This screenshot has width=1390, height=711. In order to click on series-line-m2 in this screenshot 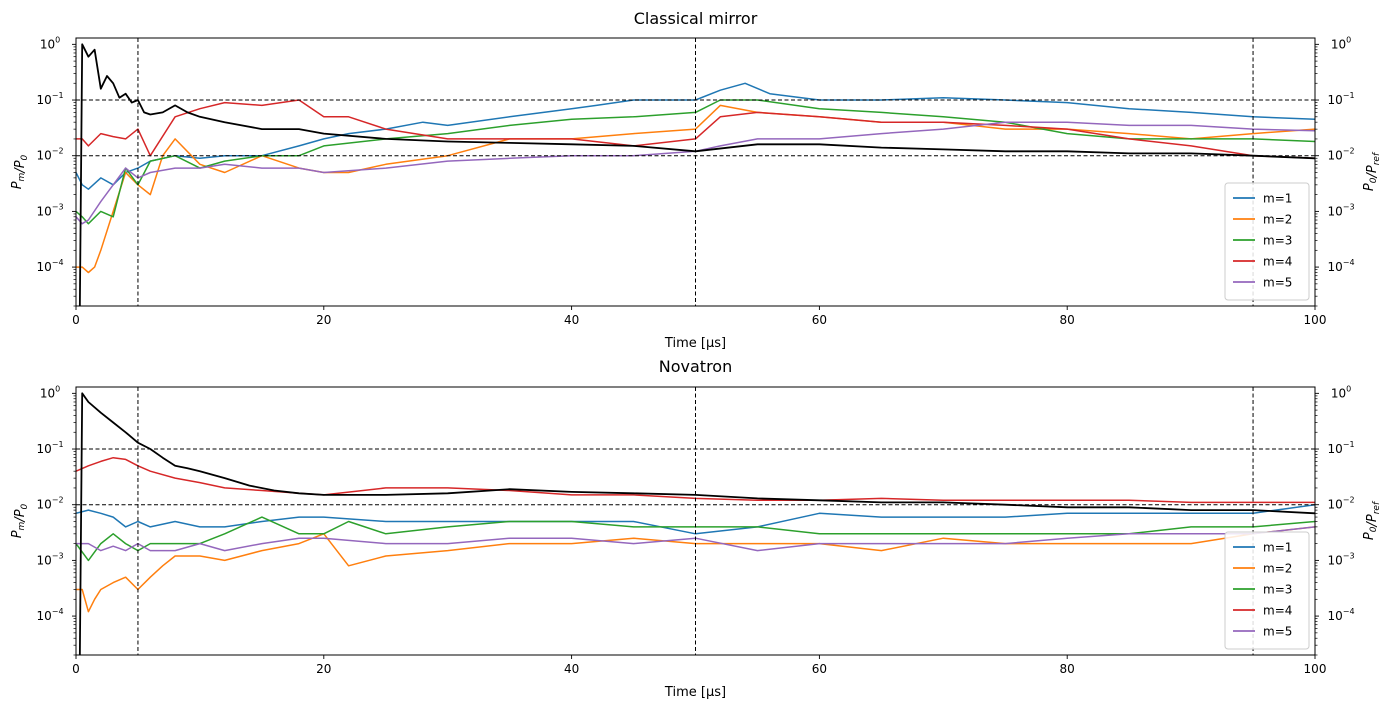, I will do `click(695, 569)`.